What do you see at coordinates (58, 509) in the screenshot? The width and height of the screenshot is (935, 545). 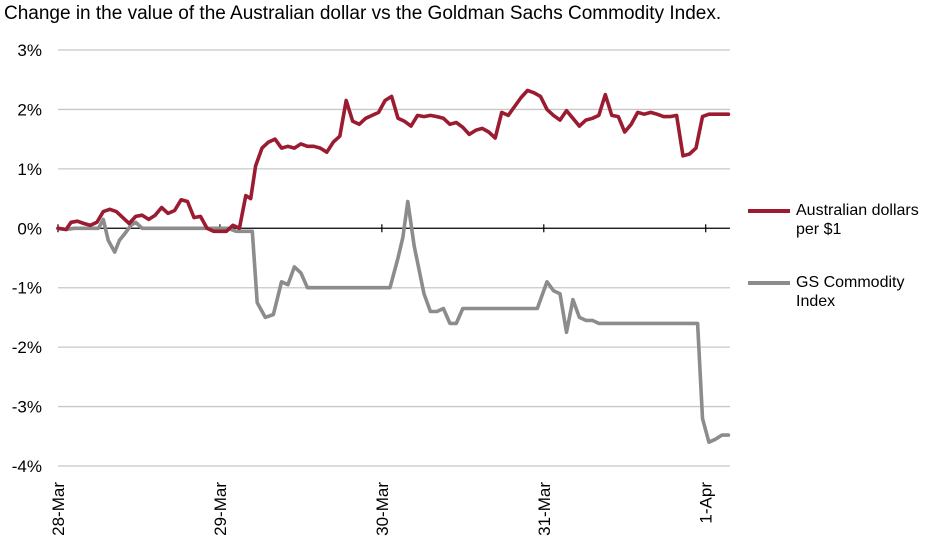 I see `x-tick-label: 28-Mar` at bounding box center [58, 509].